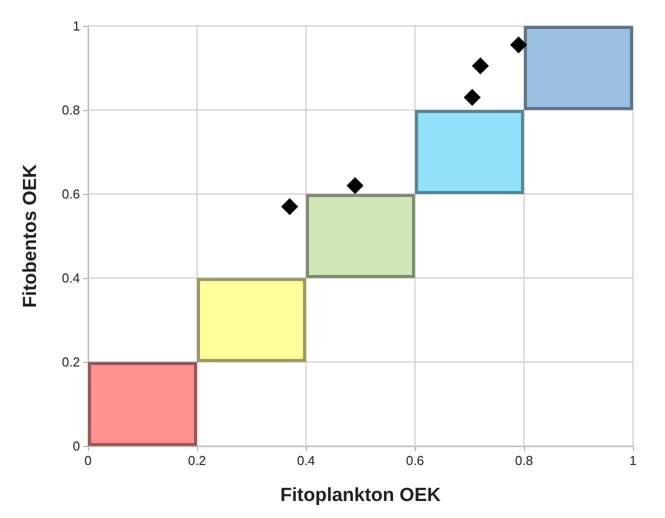 The width and height of the screenshot is (665, 518). Describe the element at coordinates (306, 460) in the screenshot. I see `x-tick-label: 0.4` at that location.